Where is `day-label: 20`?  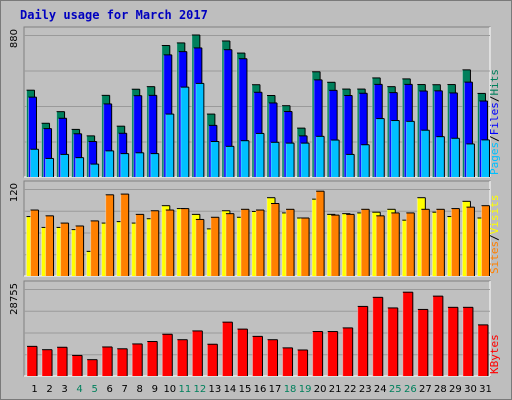
day-label: 20 is located at coordinates (320, 389).